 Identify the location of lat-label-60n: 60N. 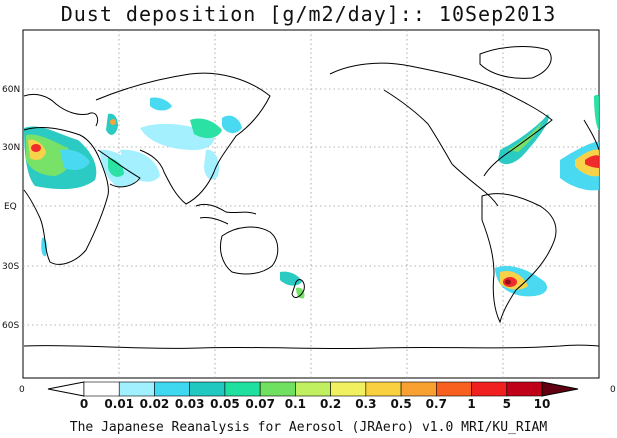
(11, 90).